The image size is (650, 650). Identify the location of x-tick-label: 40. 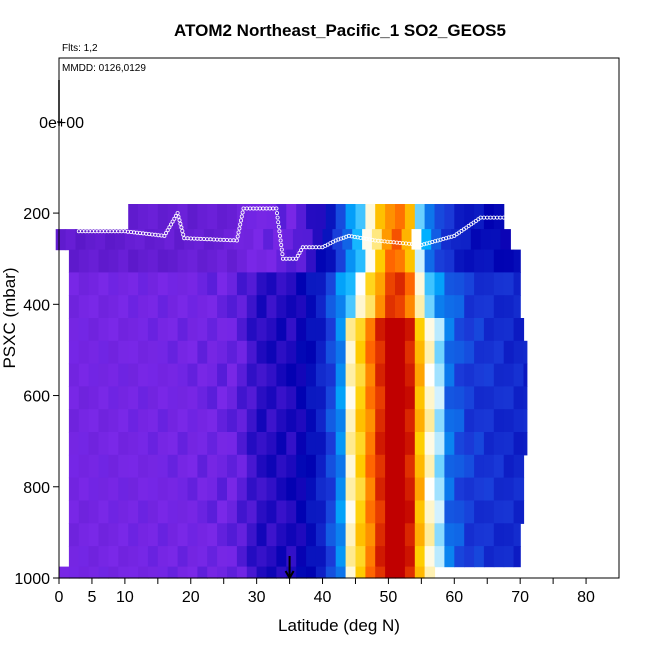
(323, 597).